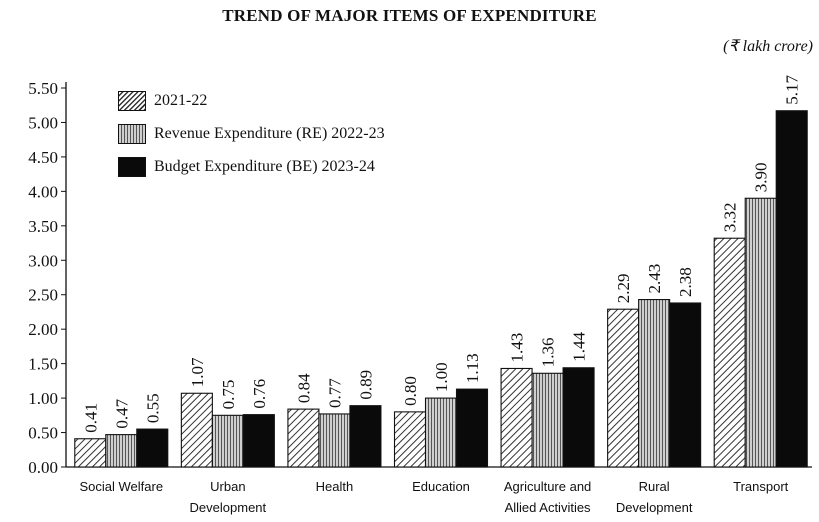 Image resolution: width=819 pixels, height=522 pixels. What do you see at coordinates (152, 408) in the screenshot?
I see `data-label: 0.55` at bounding box center [152, 408].